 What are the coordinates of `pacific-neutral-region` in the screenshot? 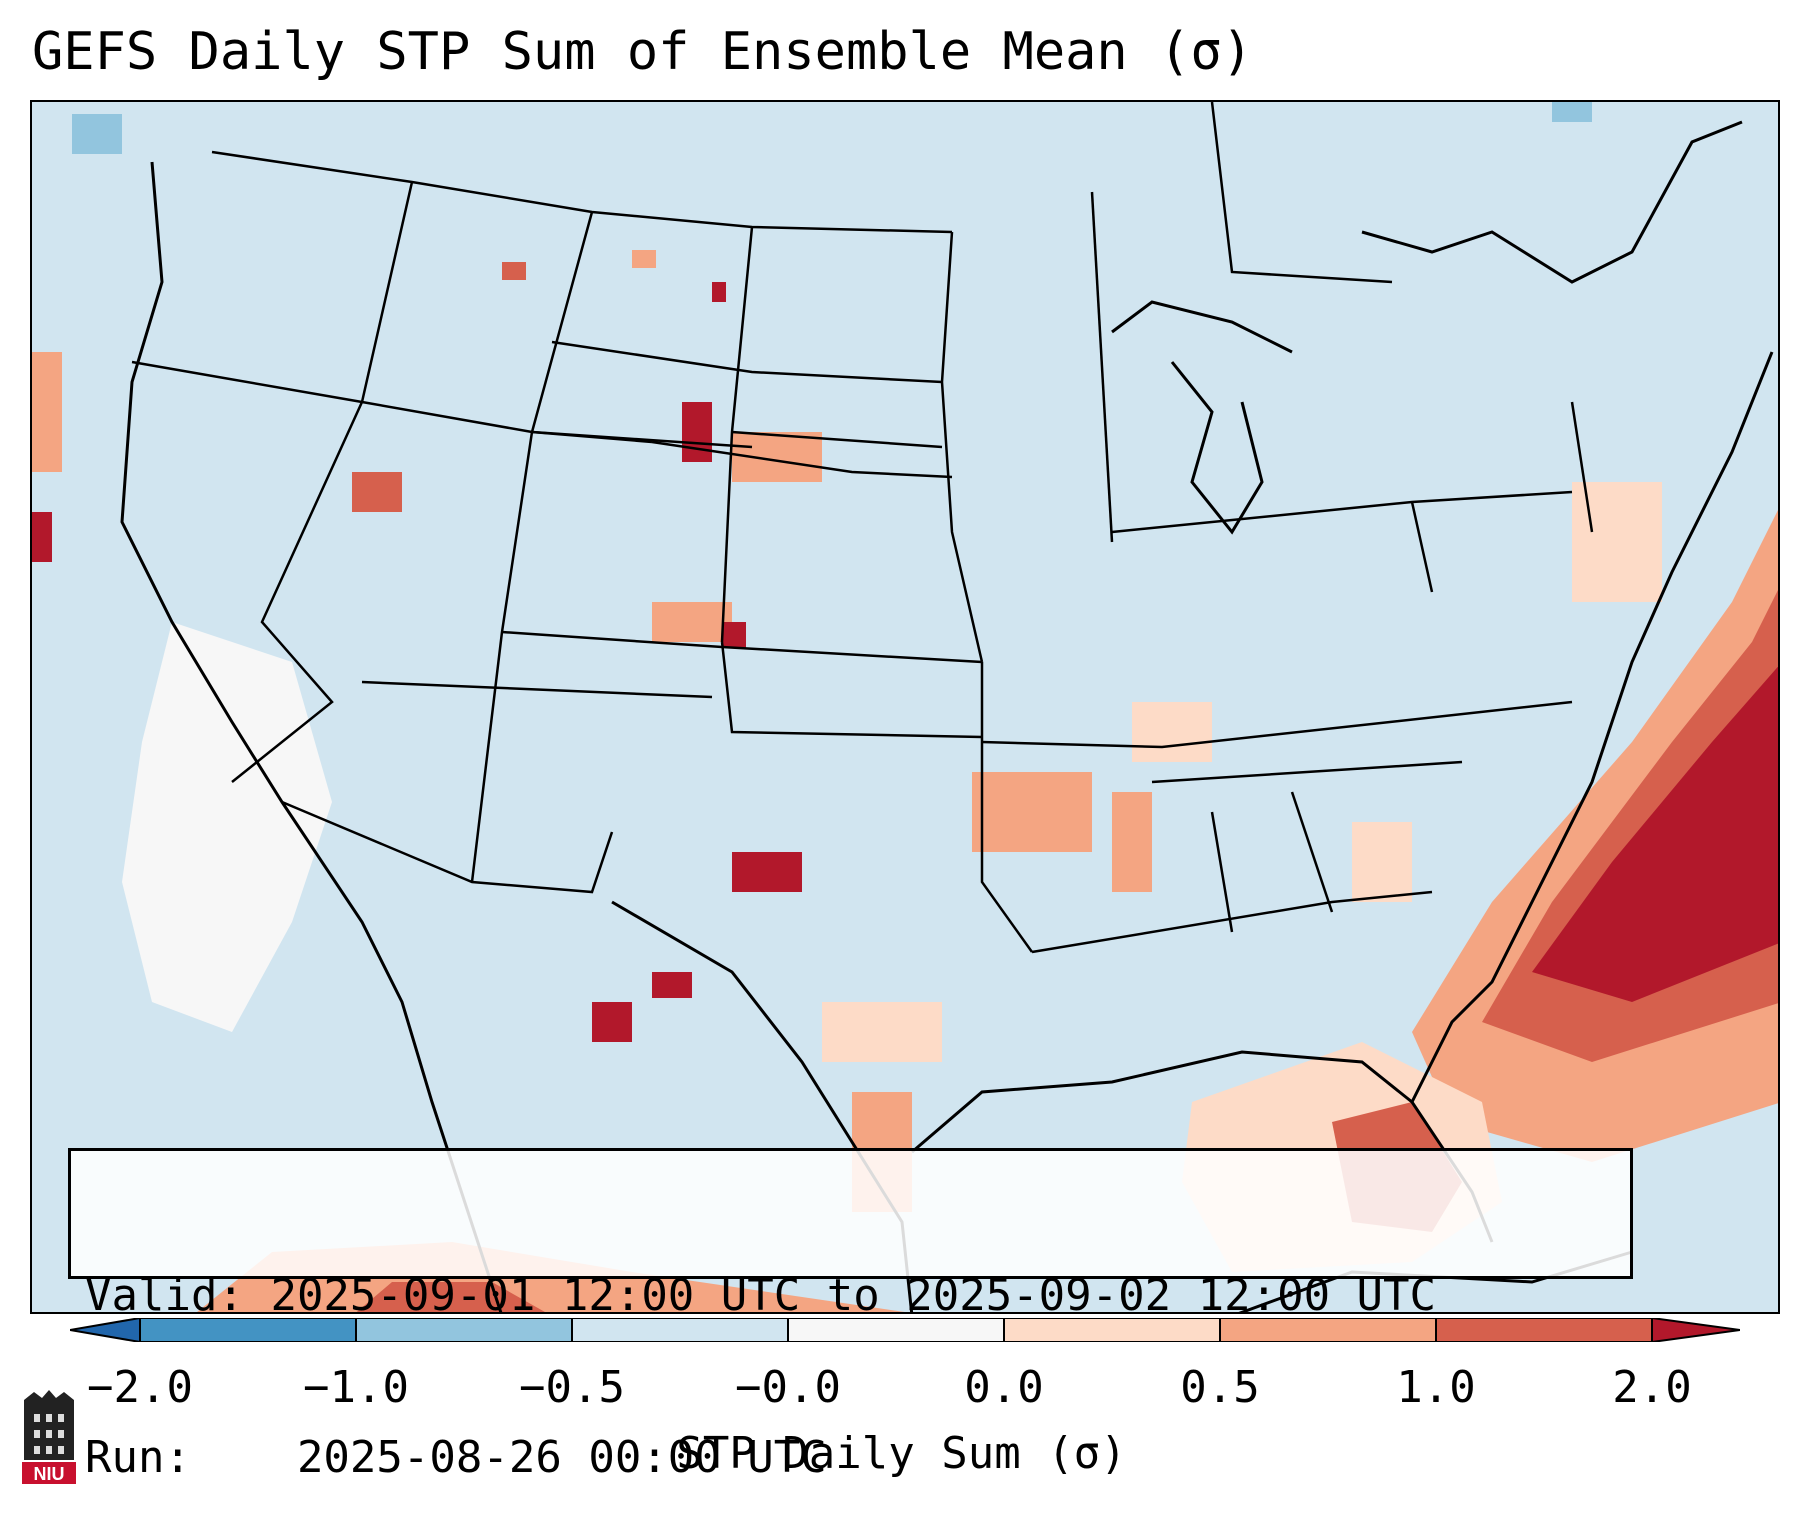 It's located at (227, 827).